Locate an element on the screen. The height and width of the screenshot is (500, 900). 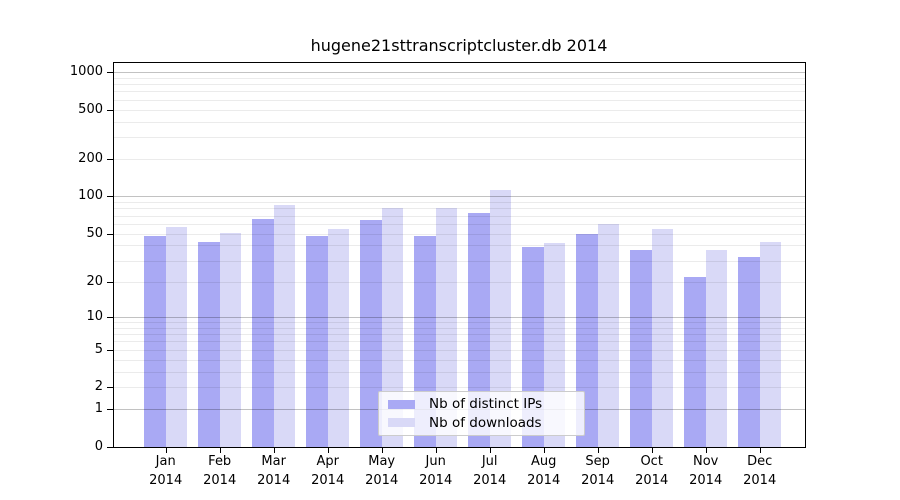
y-tick-label: 2 is located at coordinates (98, 387).